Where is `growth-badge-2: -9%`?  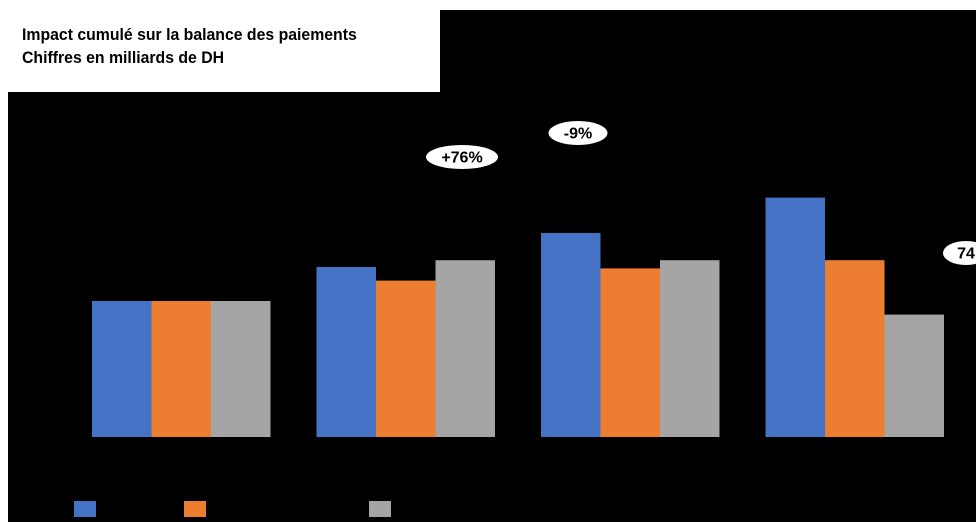
growth-badge-2: -9% is located at coordinates (578, 133).